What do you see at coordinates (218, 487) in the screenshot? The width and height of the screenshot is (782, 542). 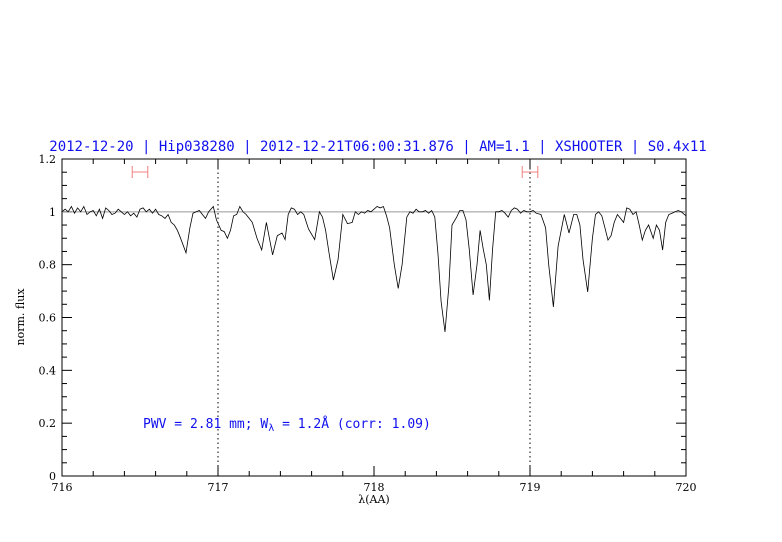 I see `x-tick-label: 717` at bounding box center [218, 487].